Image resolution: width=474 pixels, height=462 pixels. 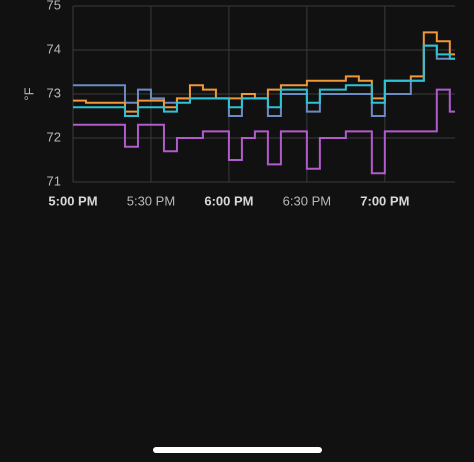 I want to click on x-tick-label: 6:00 PM, so click(x=228, y=200).